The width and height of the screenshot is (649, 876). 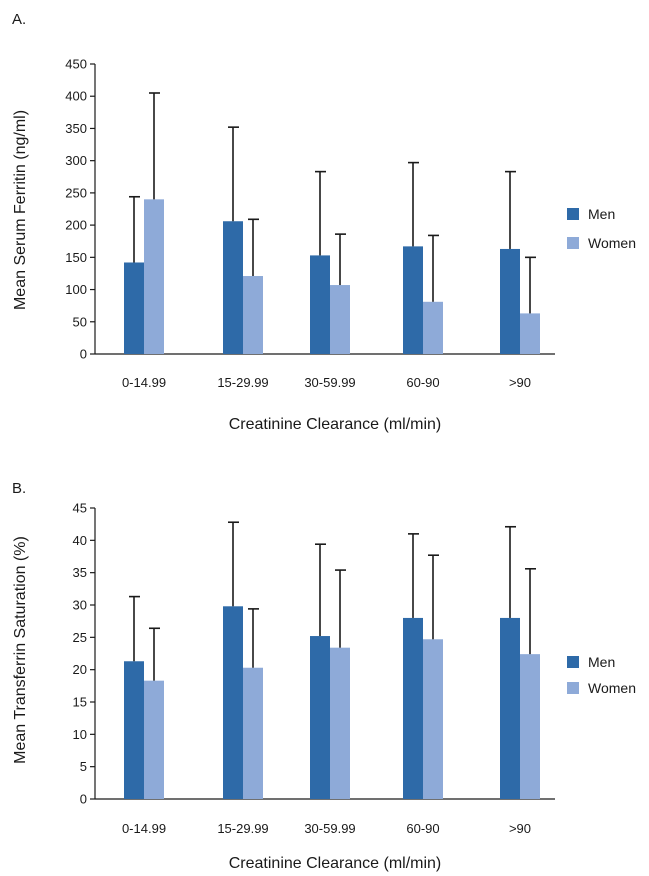 What do you see at coordinates (601, 662) in the screenshot?
I see `panel-b-legend-men-label: Men` at bounding box center [601, 662].